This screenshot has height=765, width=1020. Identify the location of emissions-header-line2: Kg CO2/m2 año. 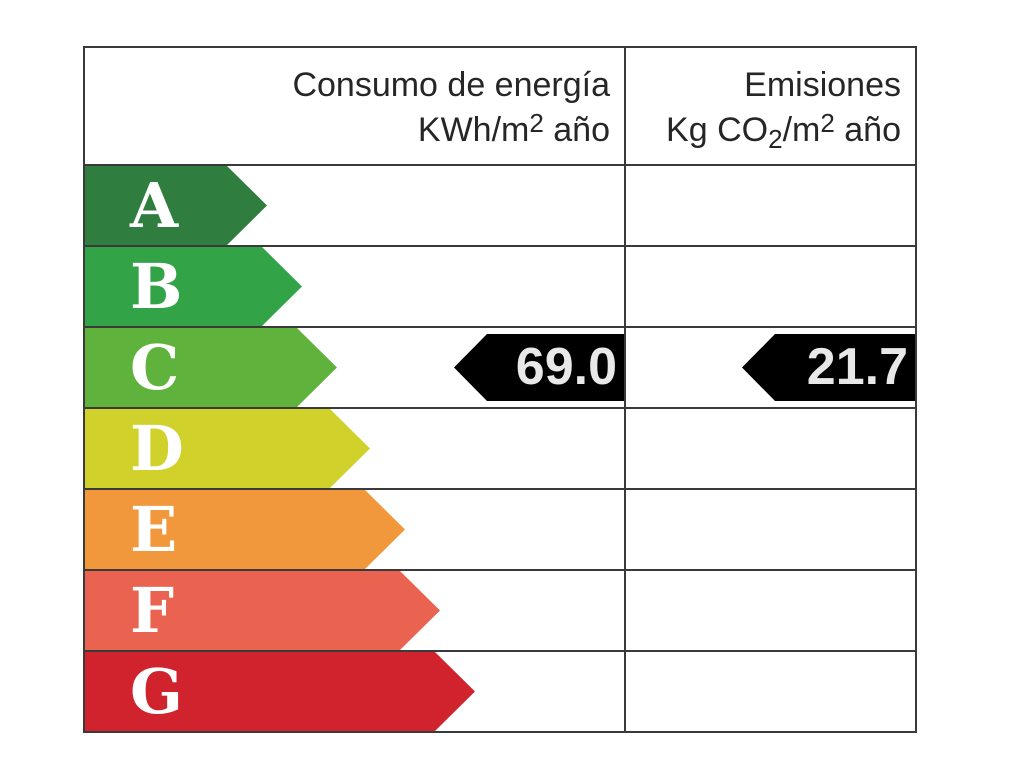
(763, 131).